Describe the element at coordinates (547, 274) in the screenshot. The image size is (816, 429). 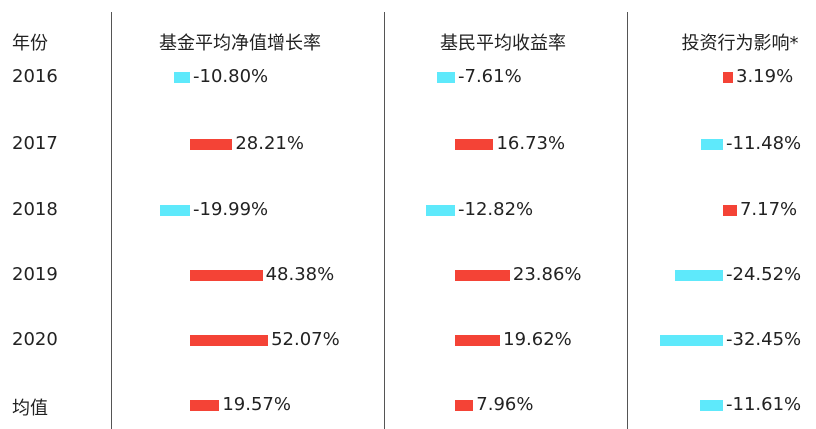
I see `value-label: 23.86%` at that location.